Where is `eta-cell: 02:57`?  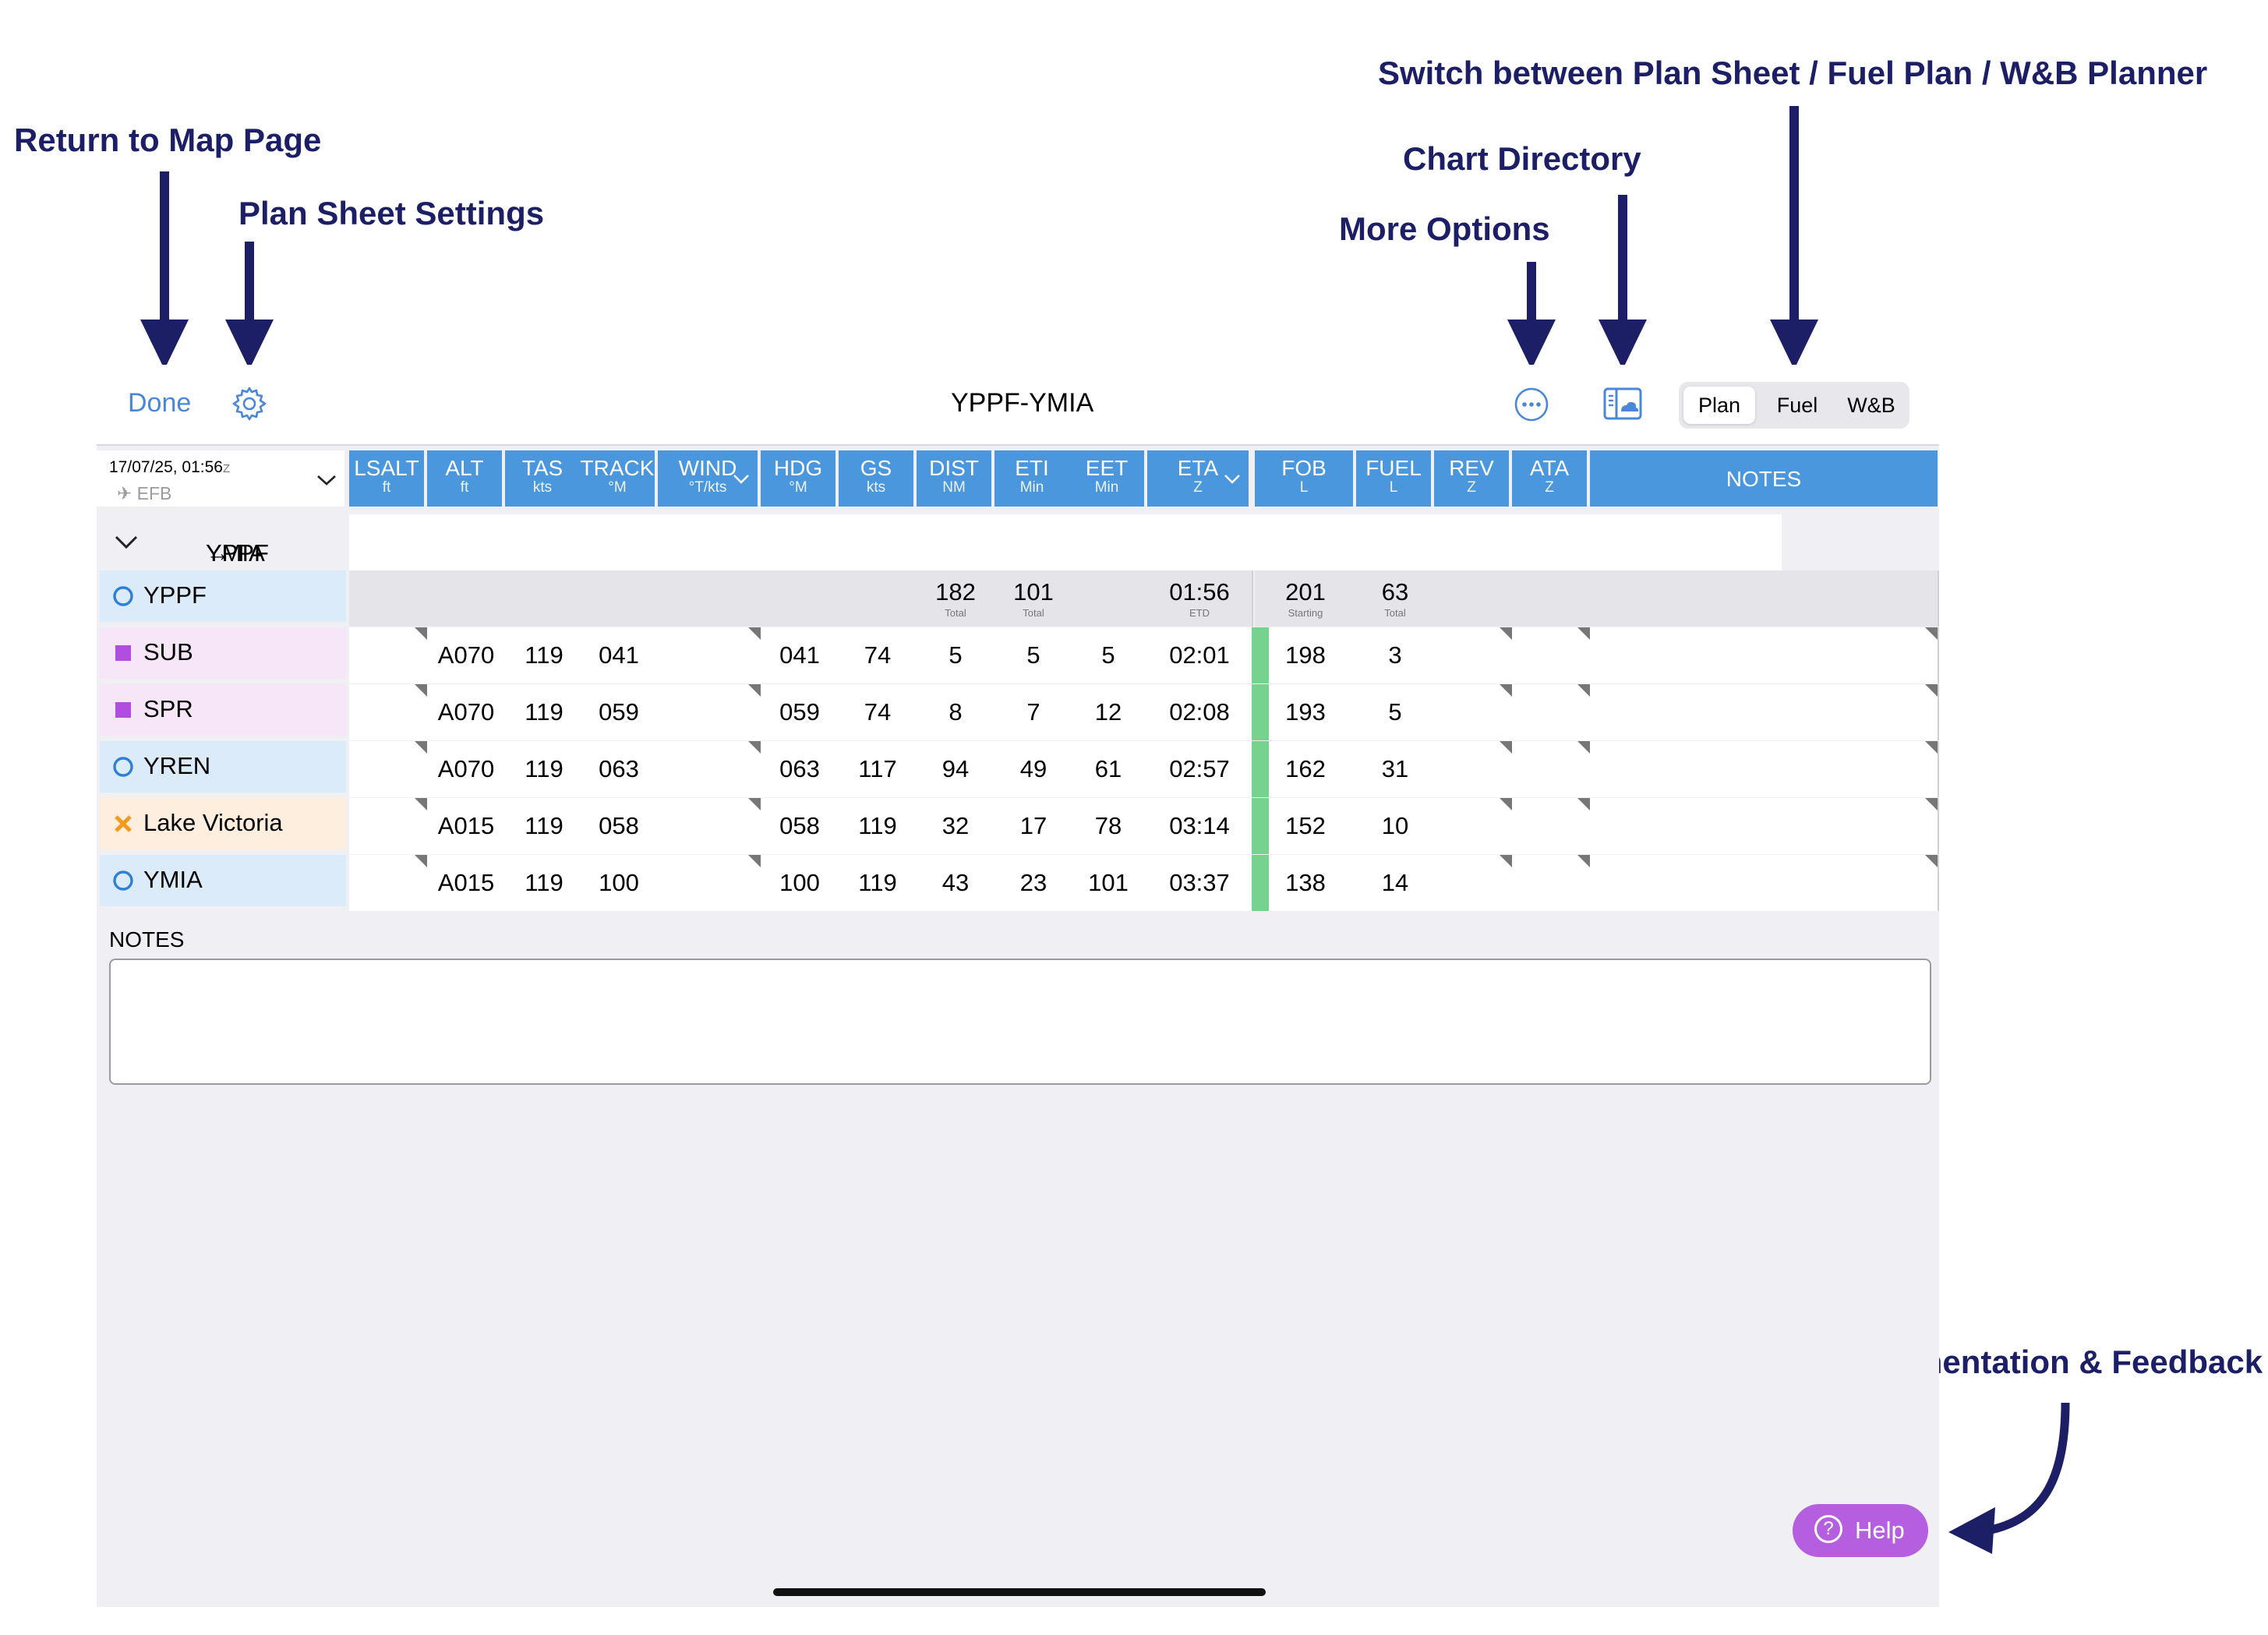 eta-cell: 02:57 is located at coordinates (1200, 769).